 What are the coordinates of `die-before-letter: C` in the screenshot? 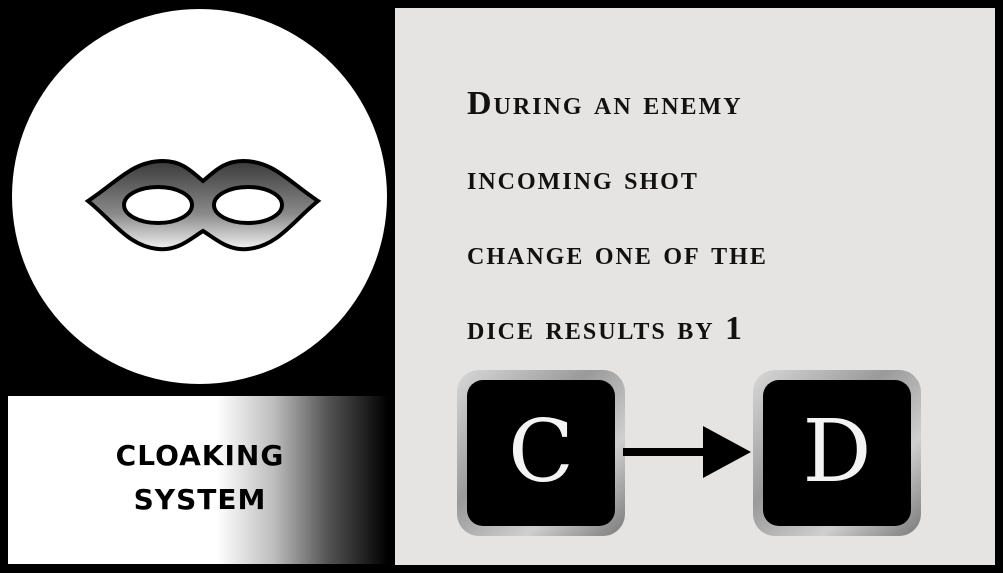 It's located at (541, 452).